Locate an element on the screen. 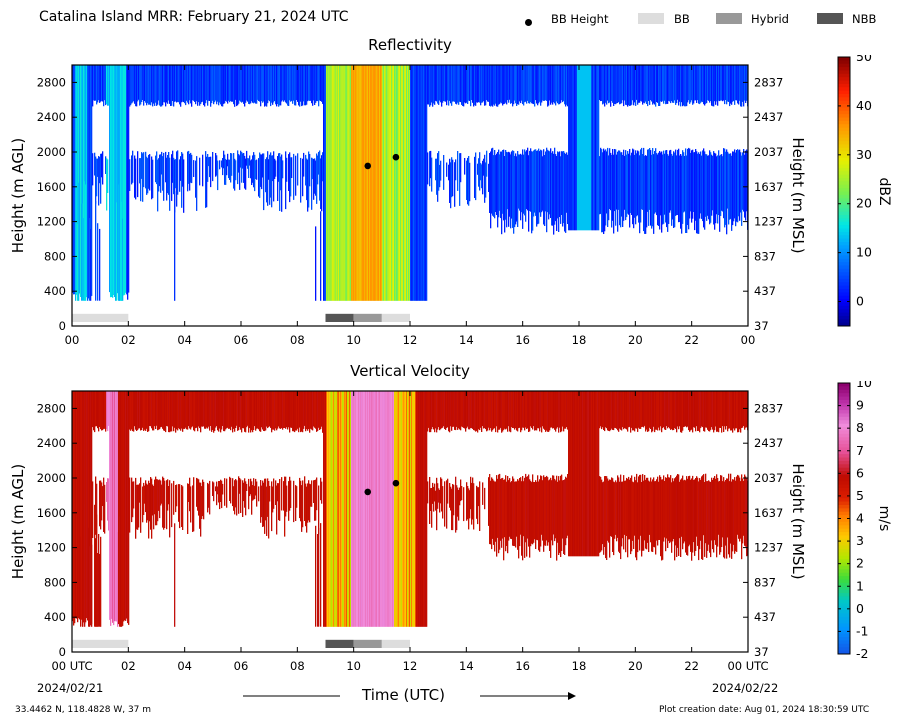  time-arrow is located at coordinates (409, 696).